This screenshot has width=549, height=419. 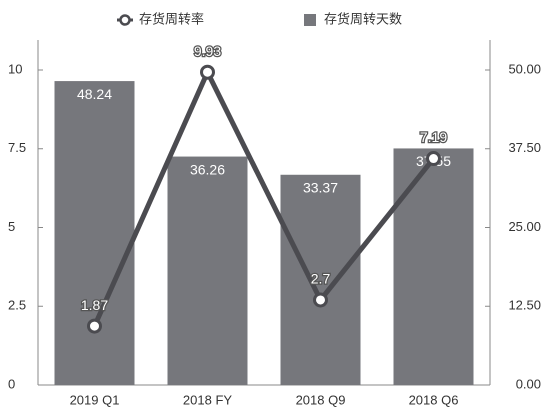 What do you see at coordinates (321, 399) in the screenshot?
I see `x-tick-label: 2018 Q9` at bounding box center [321, 399].